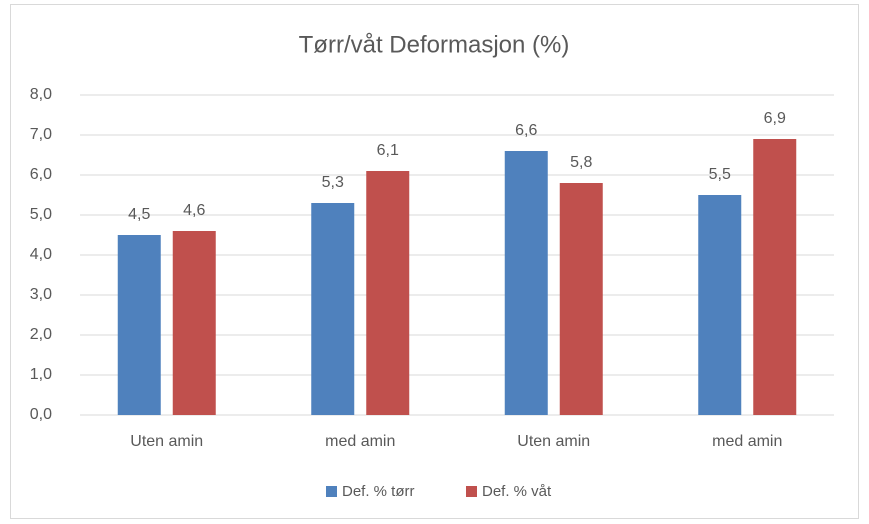 This screenshot has width=869, height=524. Describe the element at coordinates (41, 134) in the screenshot. I see `y-tick-label: 7,0` at that location.